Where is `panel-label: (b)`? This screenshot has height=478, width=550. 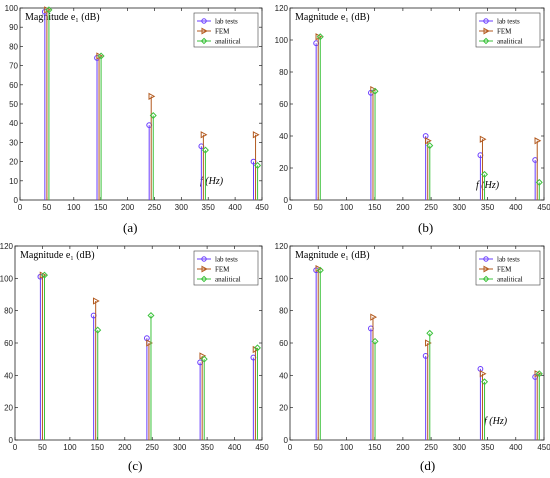
panel-label: (b) is located at coordinates (425, 227).